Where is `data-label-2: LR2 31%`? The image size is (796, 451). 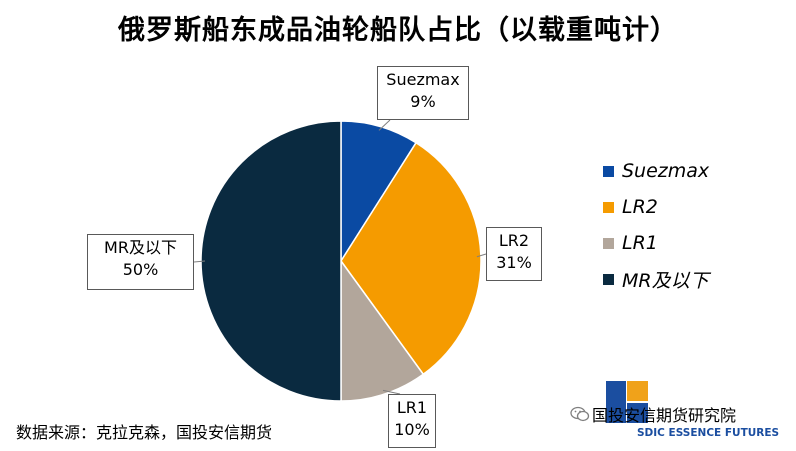
data-label-2: LR2 31% is located at coordinates (514, 254).